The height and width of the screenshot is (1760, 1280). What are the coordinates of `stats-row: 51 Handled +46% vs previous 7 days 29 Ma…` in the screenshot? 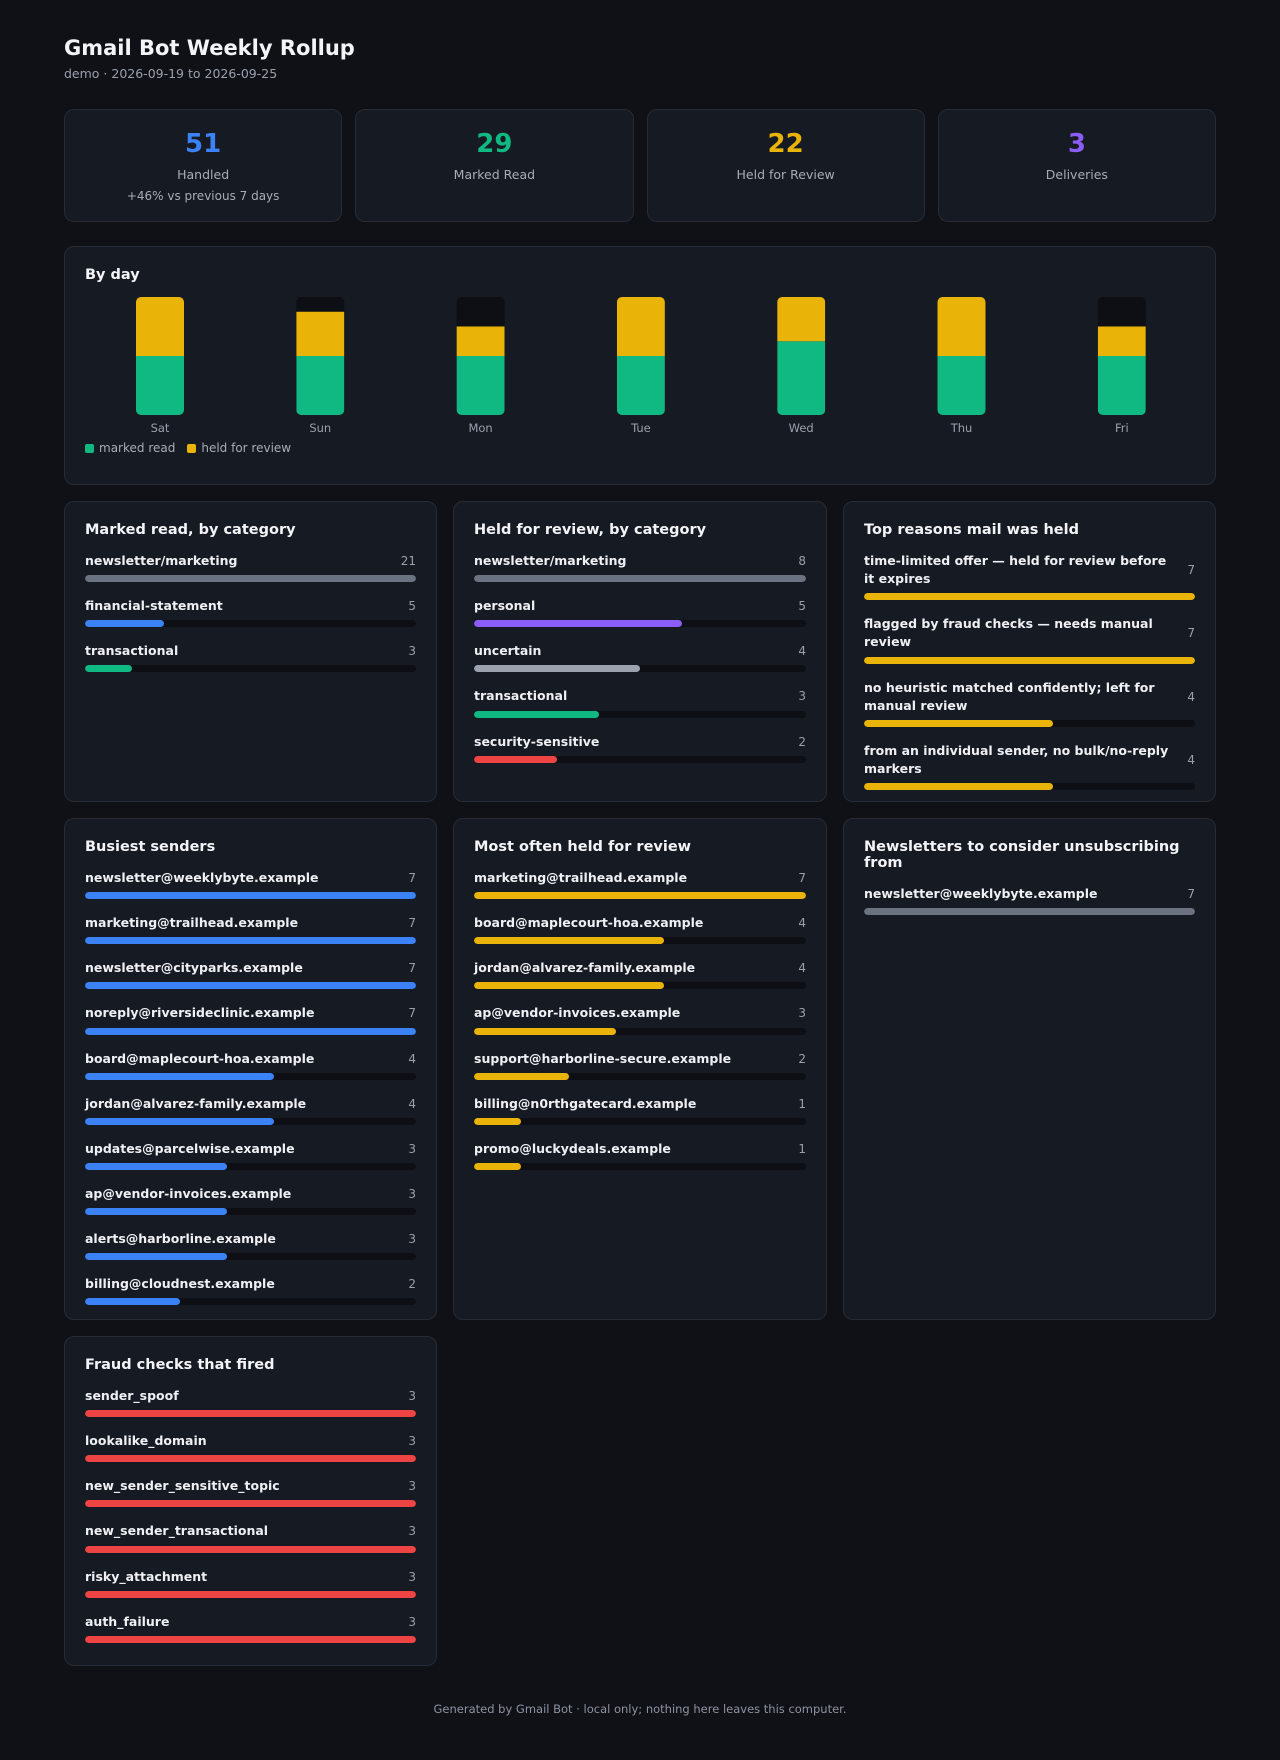 It's located at (640, 165).